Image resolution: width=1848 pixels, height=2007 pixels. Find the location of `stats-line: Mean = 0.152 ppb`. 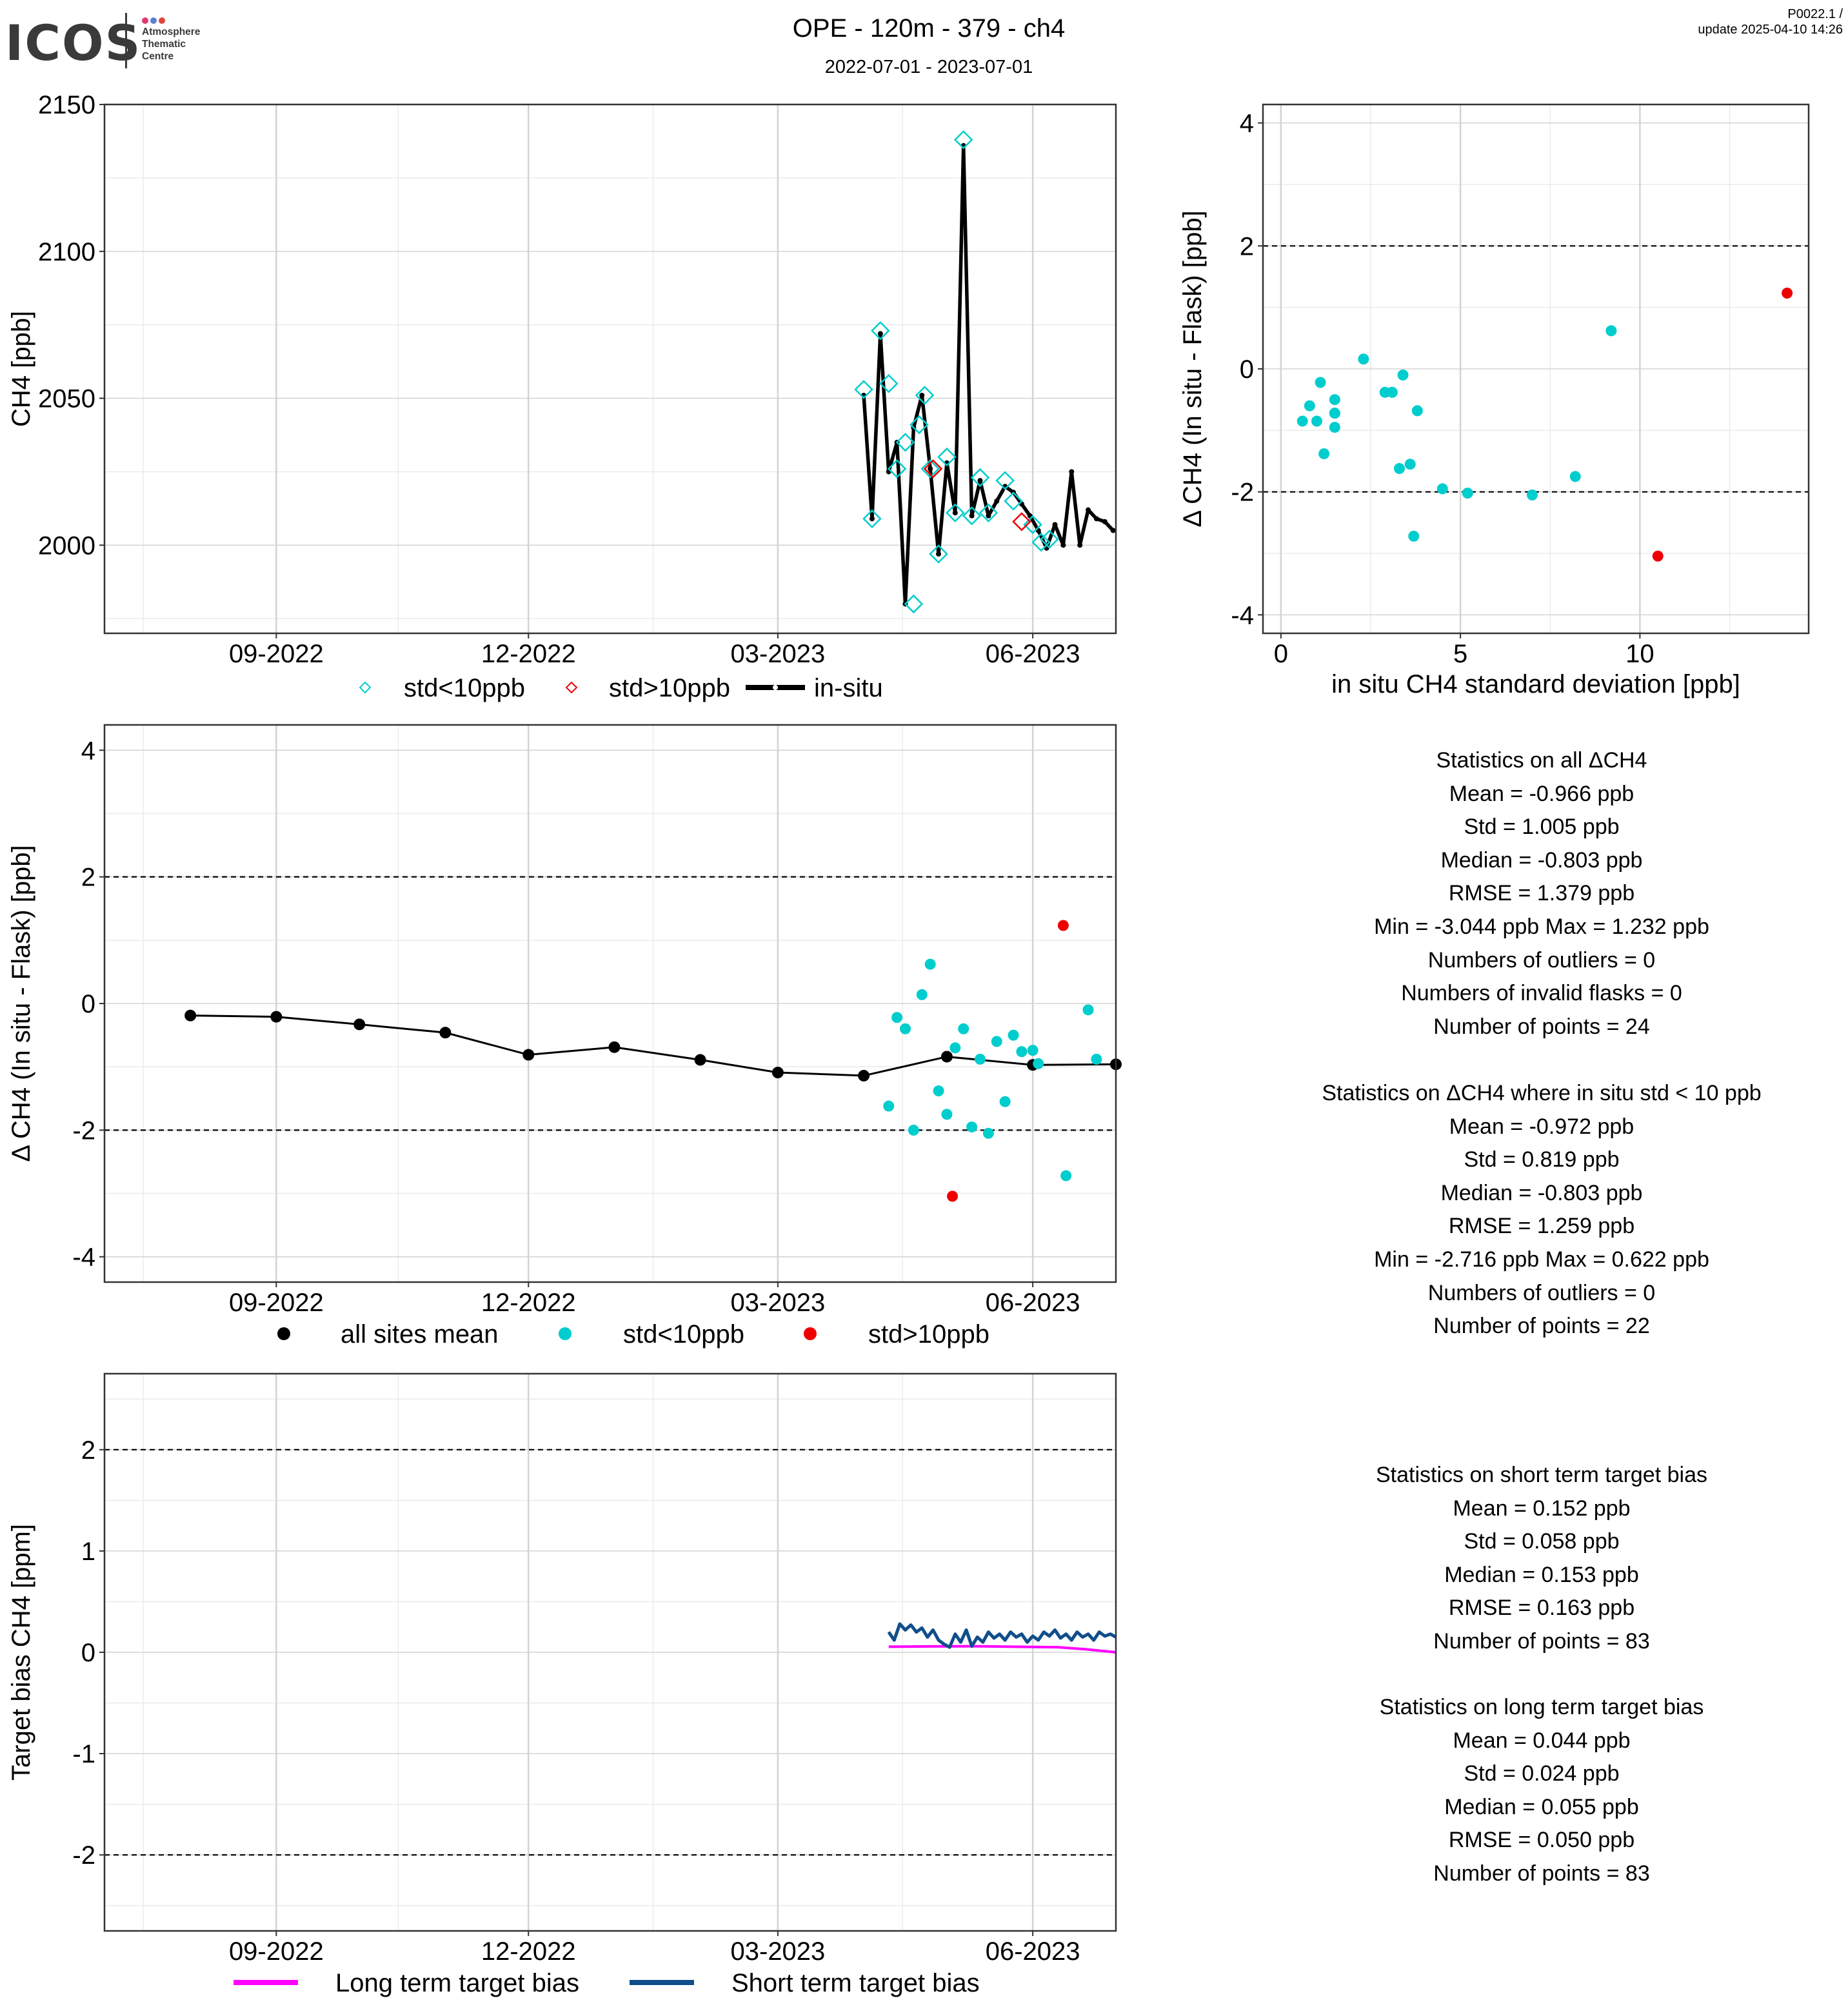

stats-line: Mean = 0.152 ppb is located at coordinates (1542, 1508).